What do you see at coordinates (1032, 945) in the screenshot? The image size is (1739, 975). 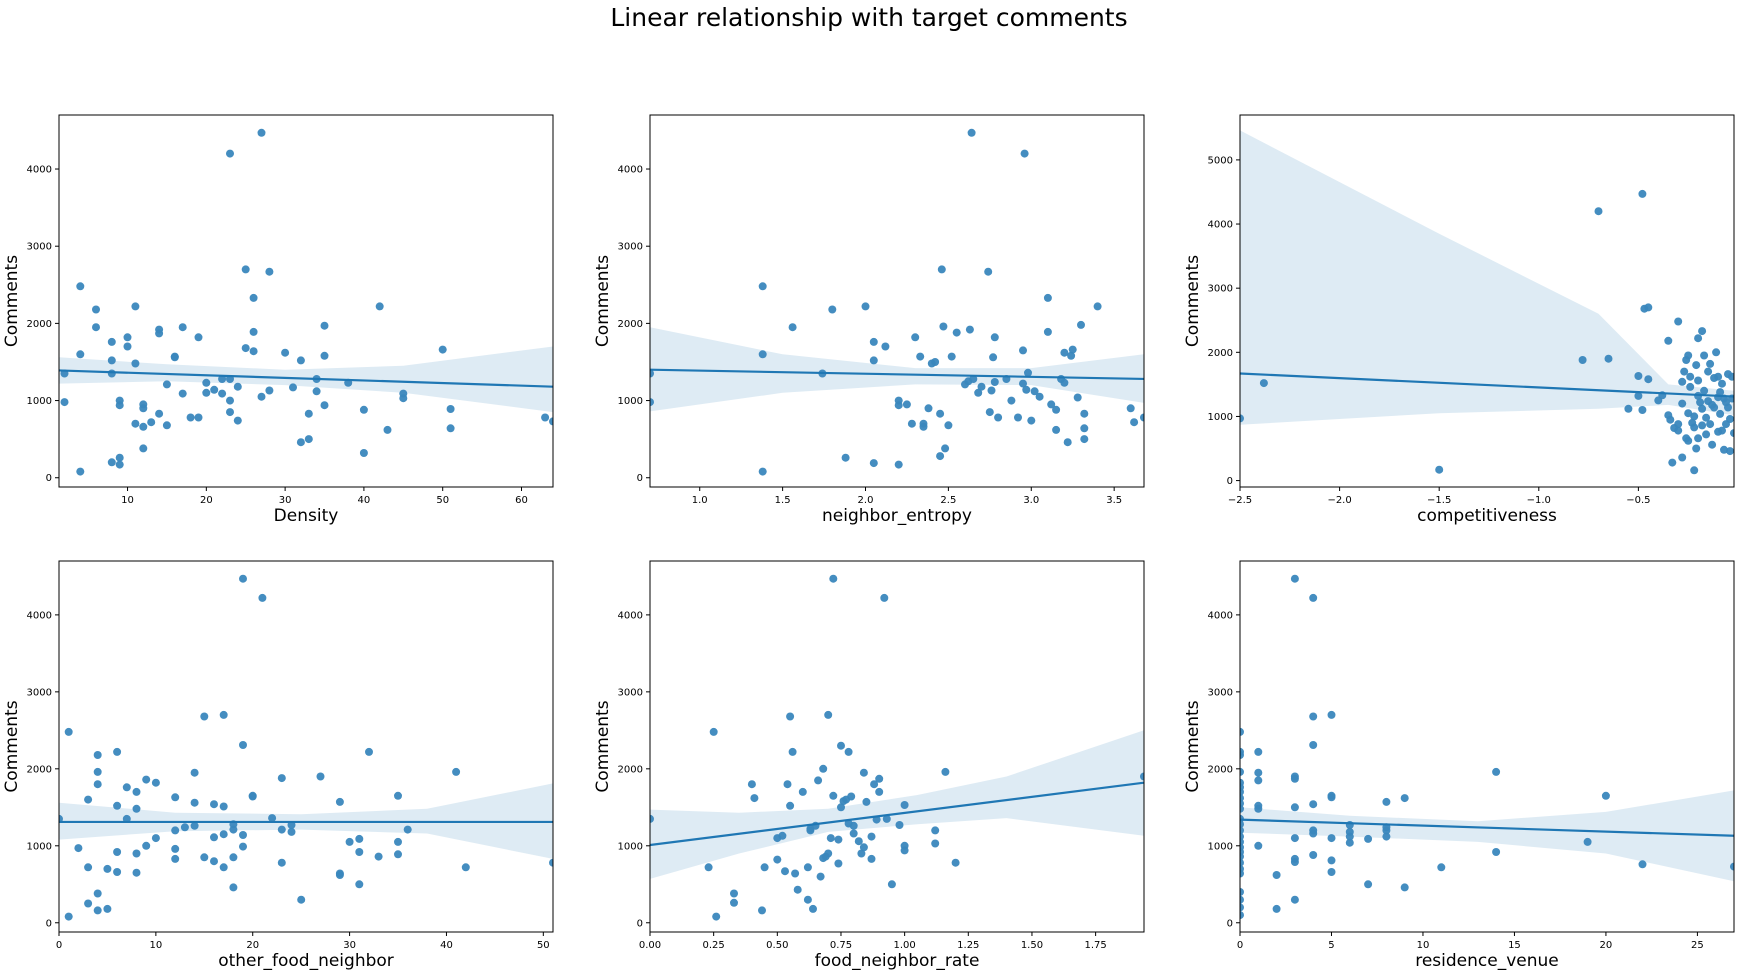 I see `x-tick-label: 1.50` at bounding box center [1032, 945].